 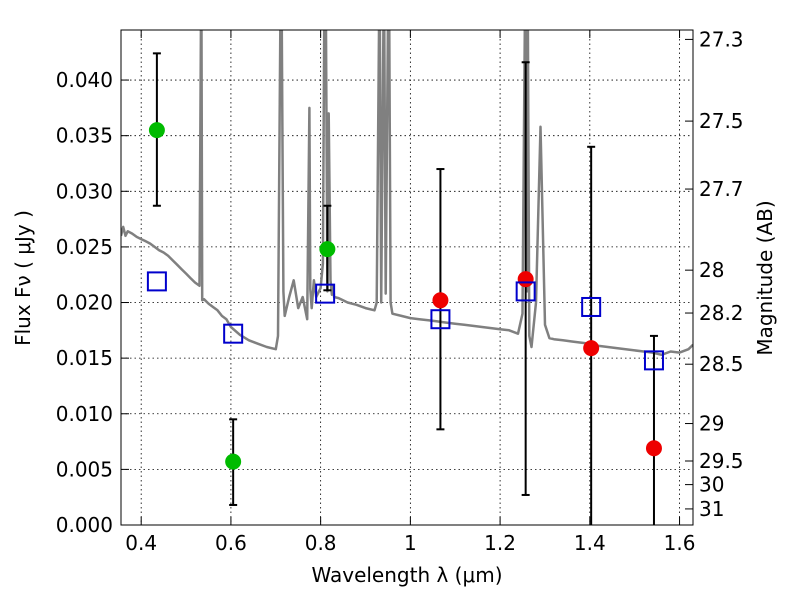 What do you see at coordinates (410, 543) in the screenshot?
I see `x-tick-label: 1` at bounding box center [410, 543].